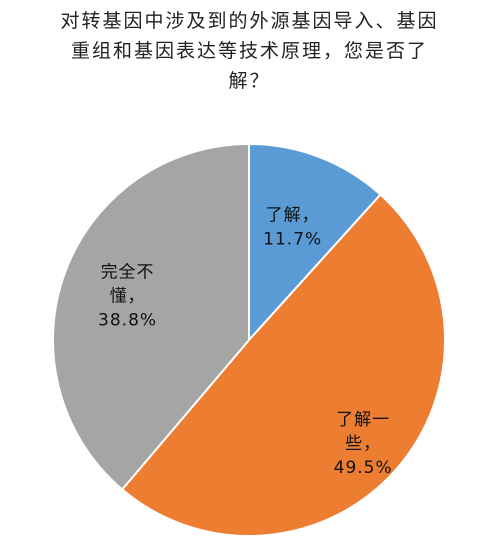 Image resolution: width=499 pixels, height=549 pixels. I want to click on slice-label-line: 了解一, so click(363, 420).